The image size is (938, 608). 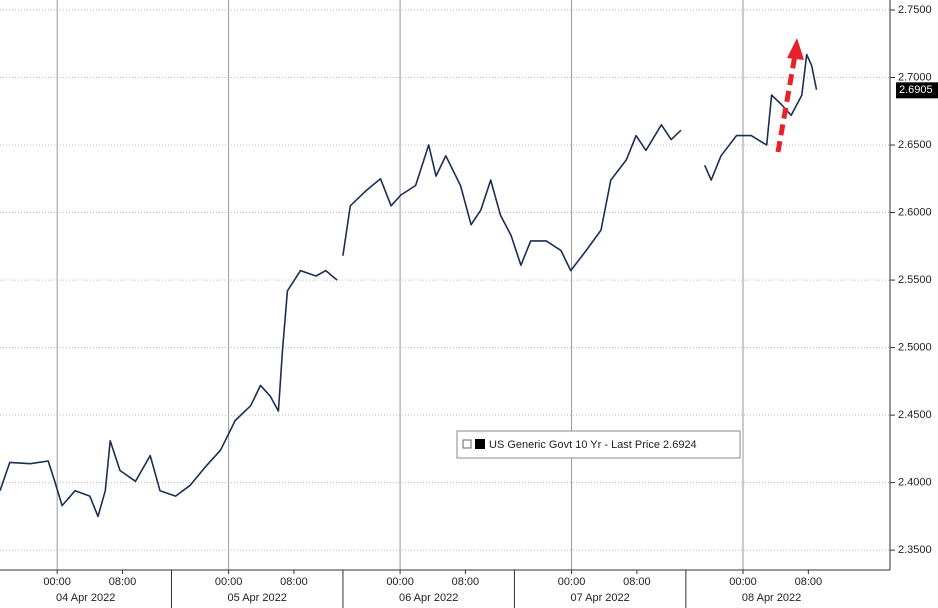 What do you see at coordinates (915, 483) in the screenshot?
I see `y-tick-label: 2.4000` at bounding box center [915, 483].